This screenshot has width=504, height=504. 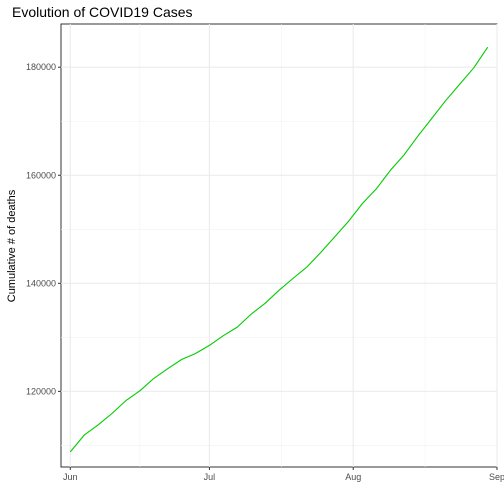 I want to click on y-tick-label: 120000, so click(x=41, y=391).